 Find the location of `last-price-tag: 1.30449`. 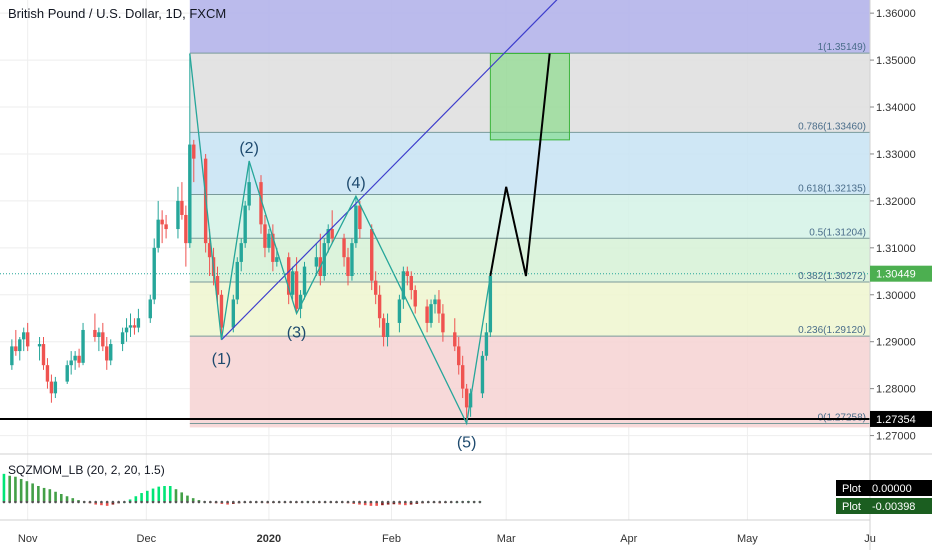

last-price-tag: 1.30449 is located at coordinates (896, 275).